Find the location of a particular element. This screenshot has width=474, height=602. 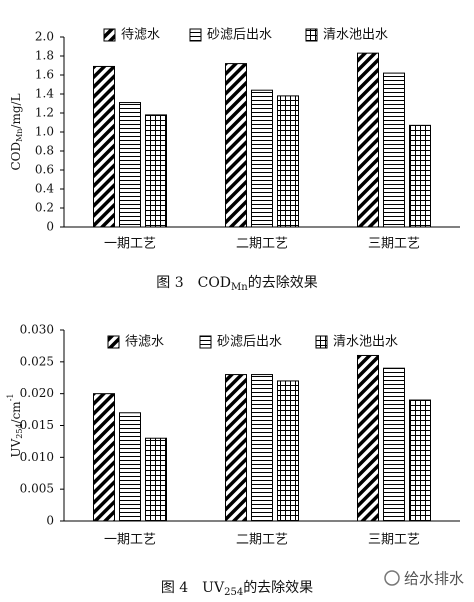

y-axis-label-sub: Mn is located at coordinates (19, 135).